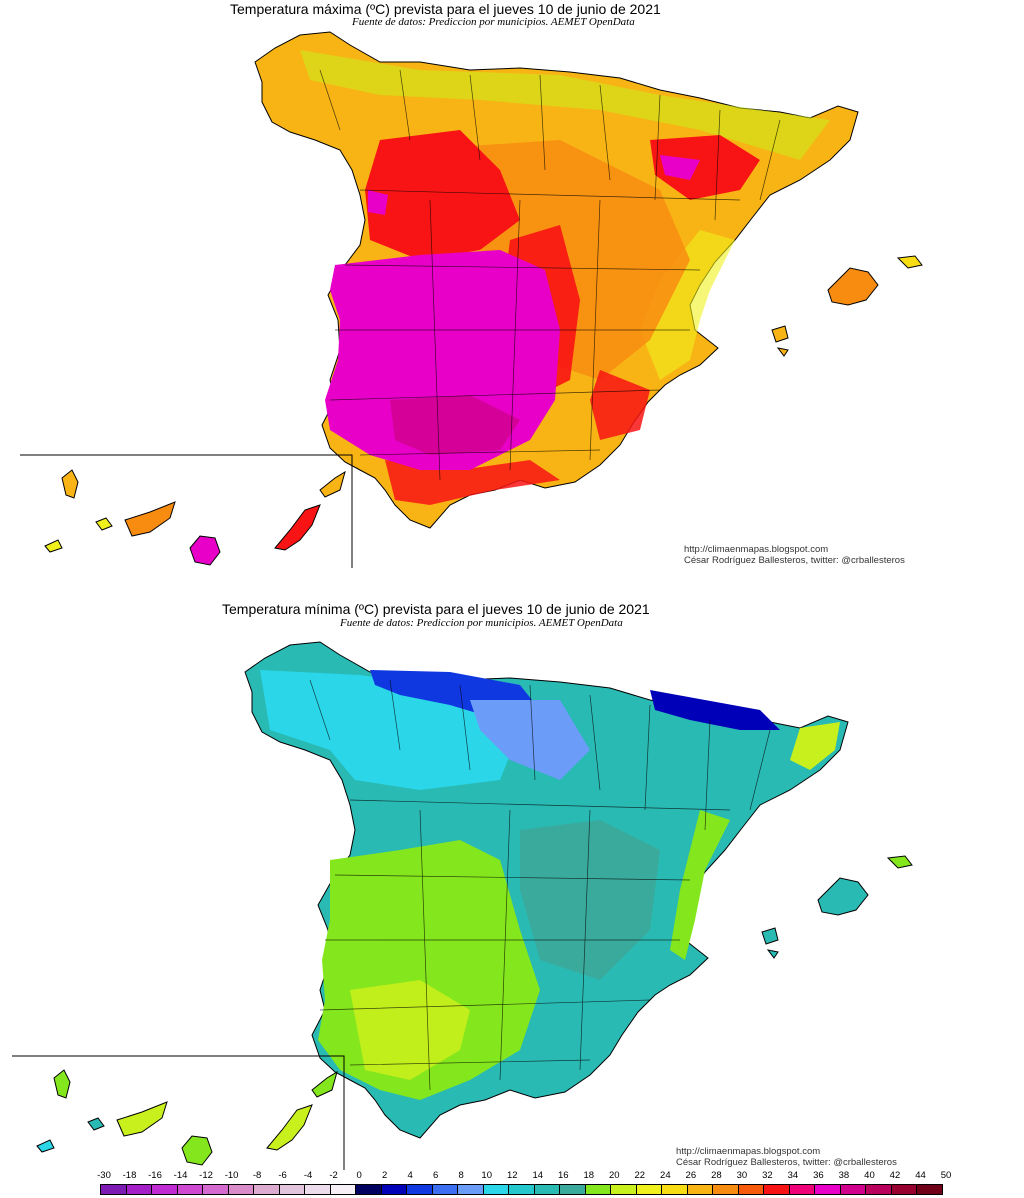 This screenshot has width=1024, height=1198. I want to click on legend-label: 30, so click(742, 1175).